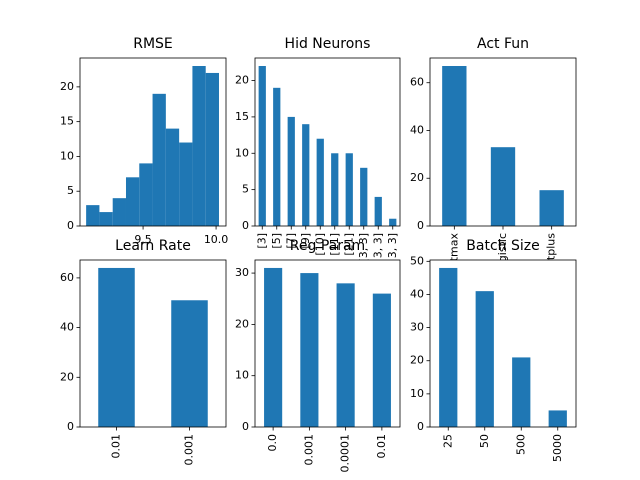 This screenshot has width=640, height=480. What do you see at coordinates (328, 44) in the screenshot?
I see `subplot-title: Hid Neurons` at bounding box center [328, 44].